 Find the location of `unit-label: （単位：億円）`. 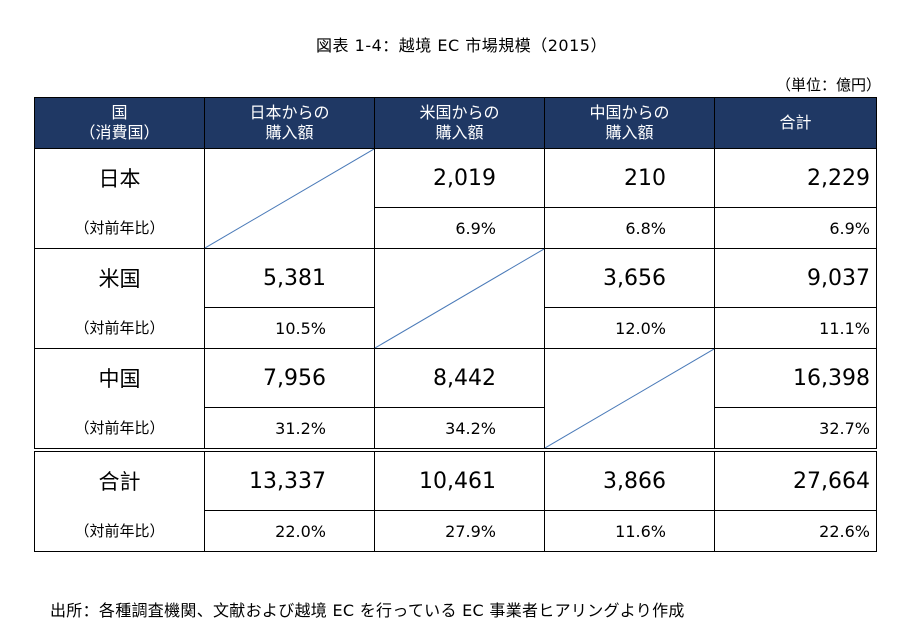

unit-label: （単位：億円） is located at coordinates (828, 85).